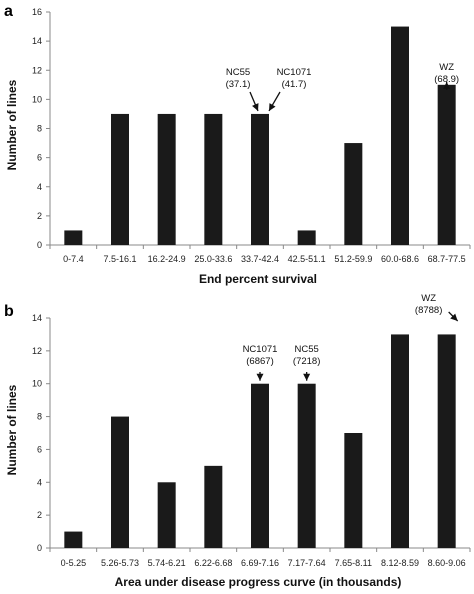 This screenshot has height=594, width=474. What do you see at coordinates (213, 259) in the screenshot?
I see `x-tick-label: 25.0-33.6` at bounding box center [213, 259].